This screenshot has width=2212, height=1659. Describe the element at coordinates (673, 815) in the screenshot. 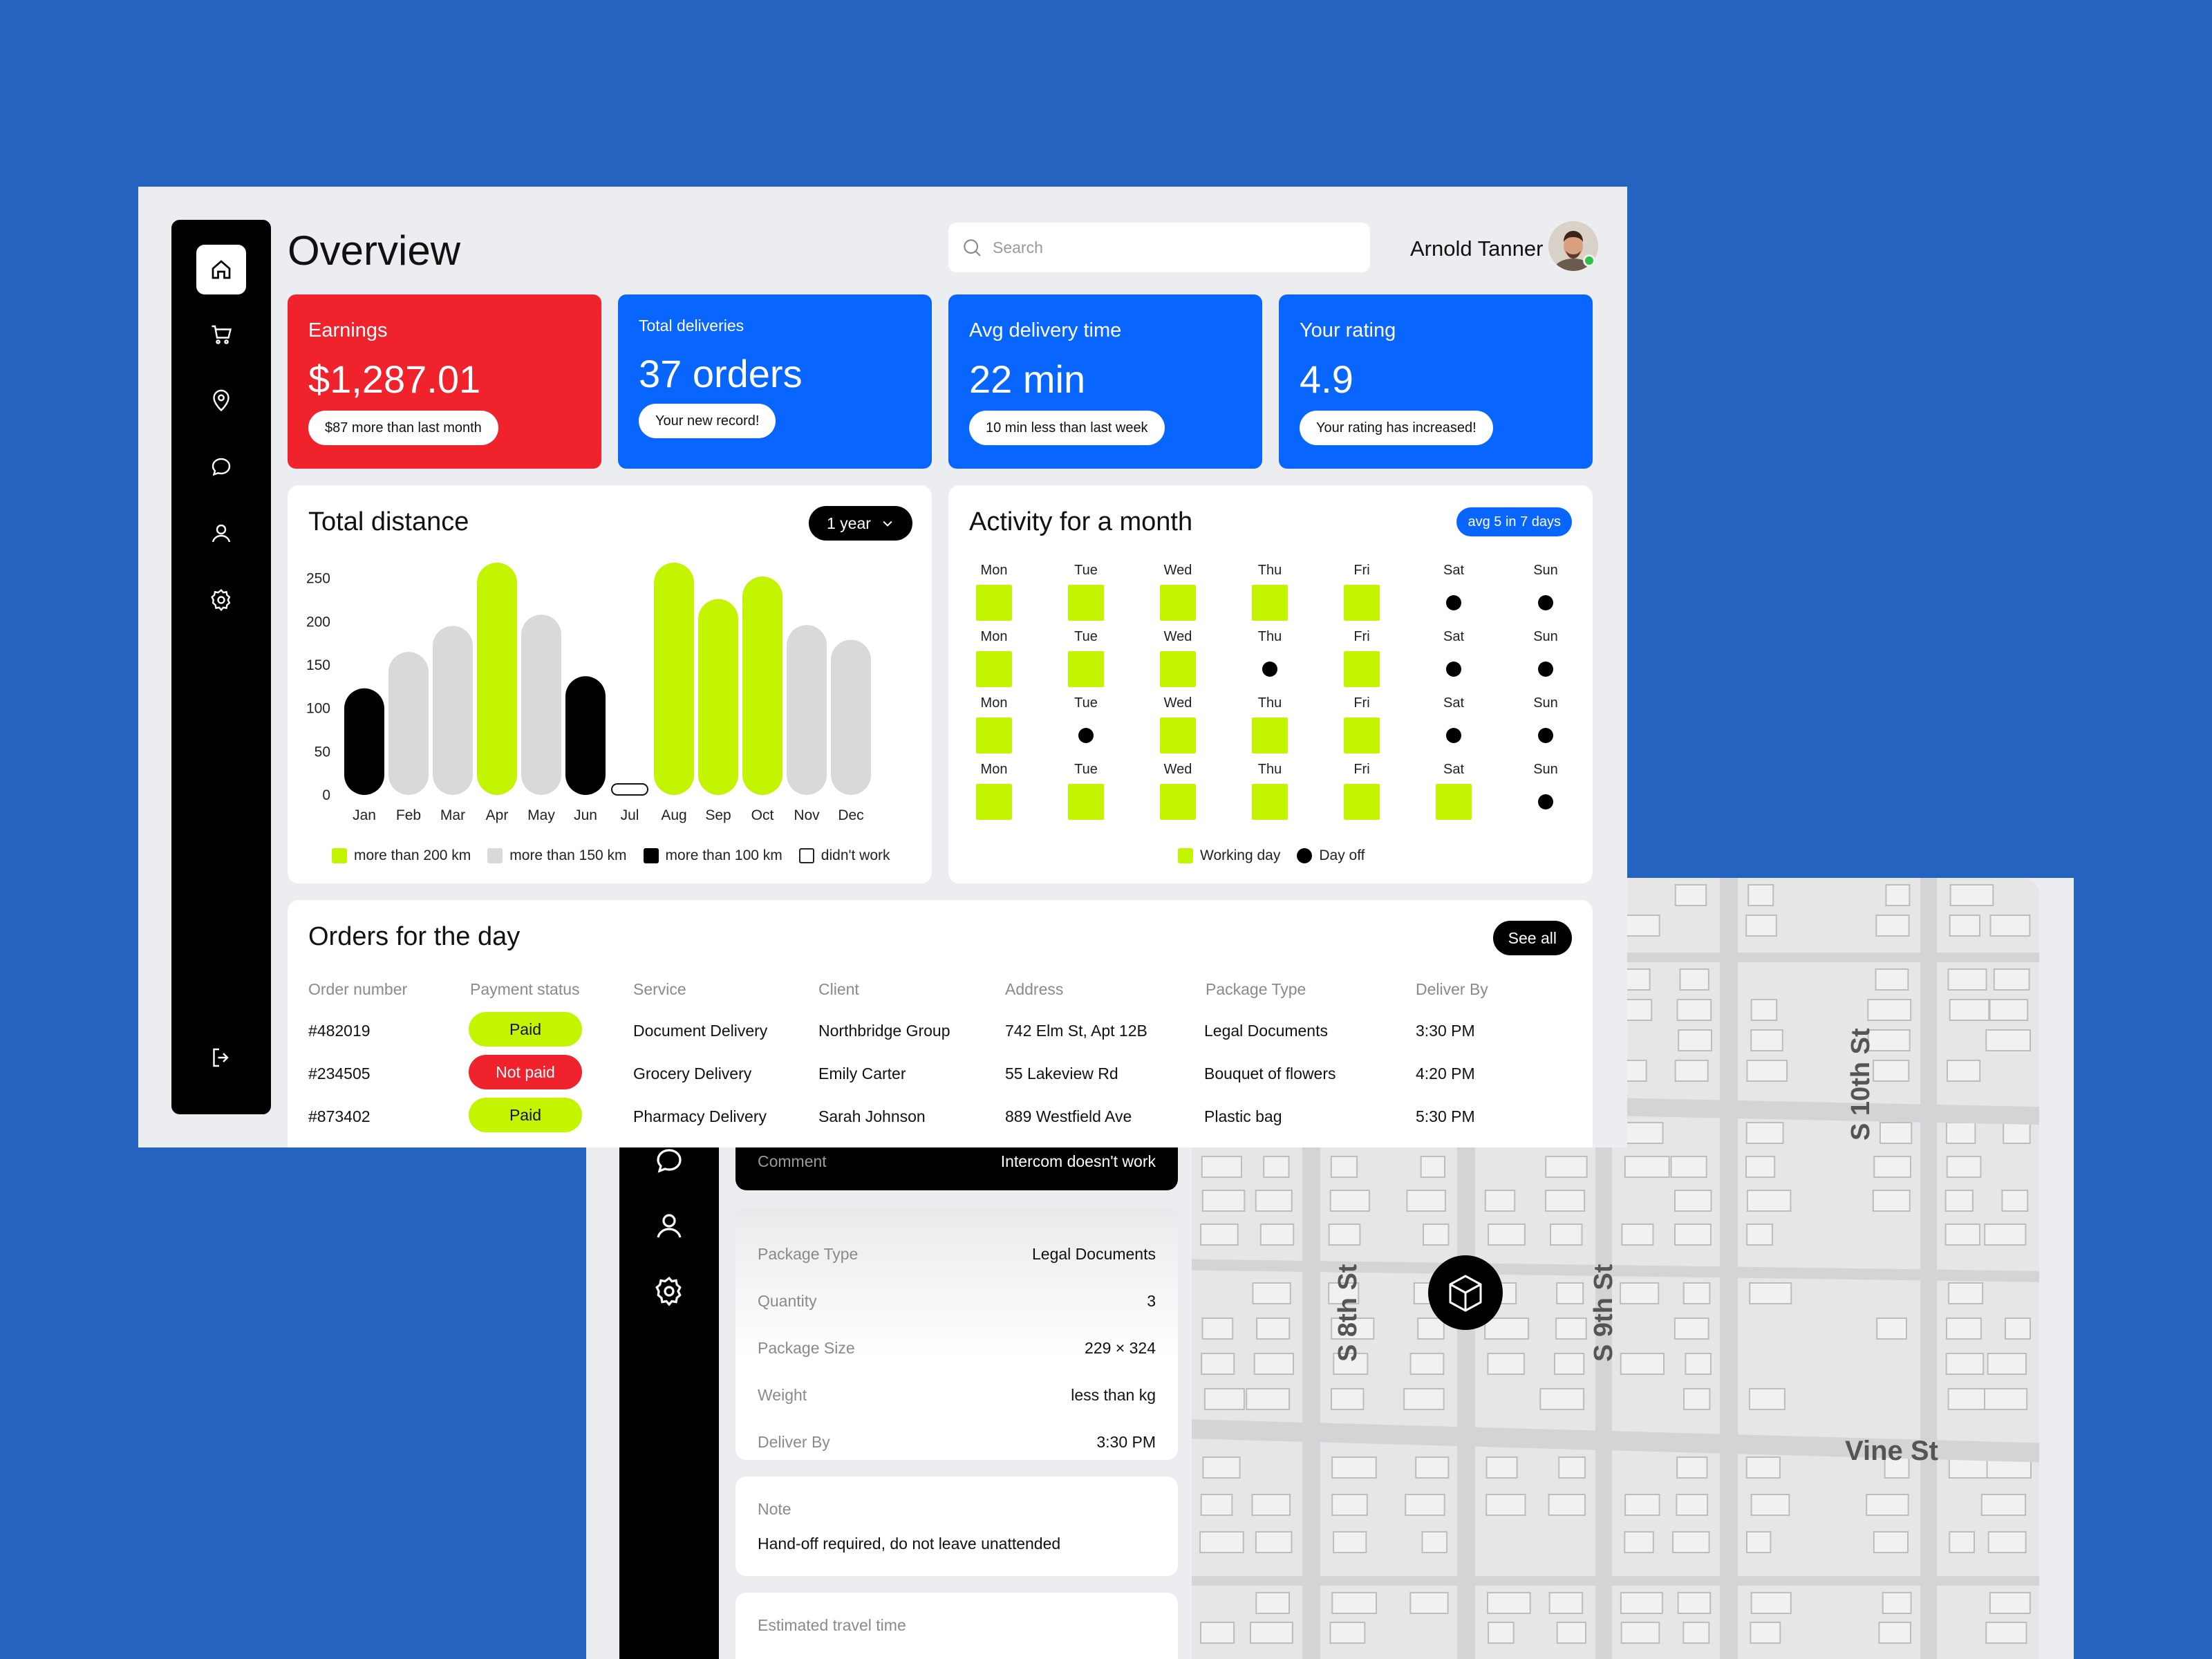

I see `x-tick-label: Aug` at that location.